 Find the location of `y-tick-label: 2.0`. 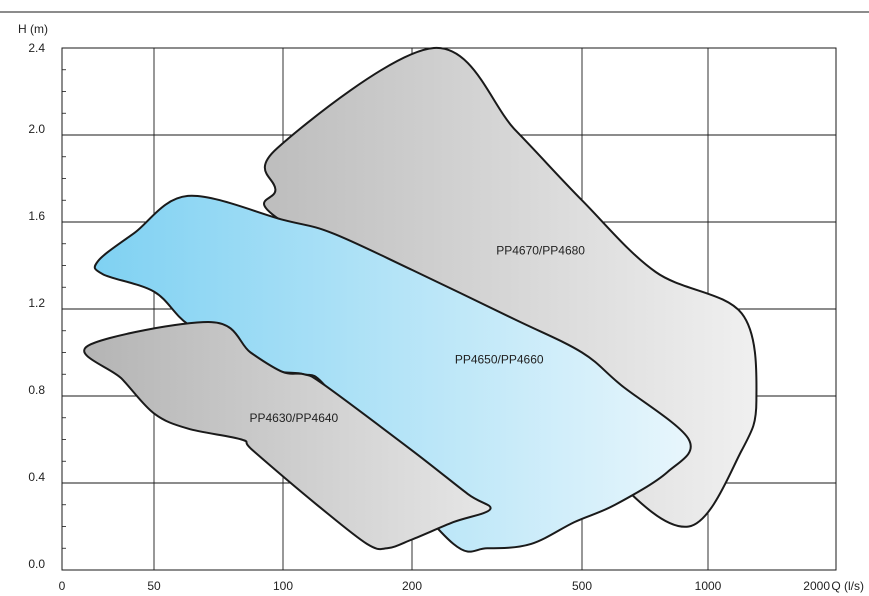

y-tick-label: 2.0 is located at coordinates (36, 129).